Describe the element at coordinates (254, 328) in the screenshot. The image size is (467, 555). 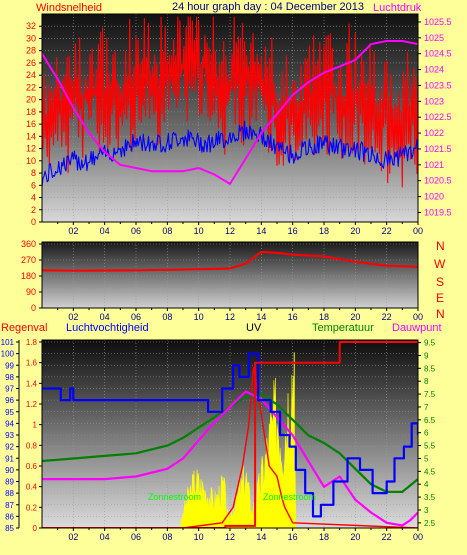
I see `uv-label: UV` at that location.